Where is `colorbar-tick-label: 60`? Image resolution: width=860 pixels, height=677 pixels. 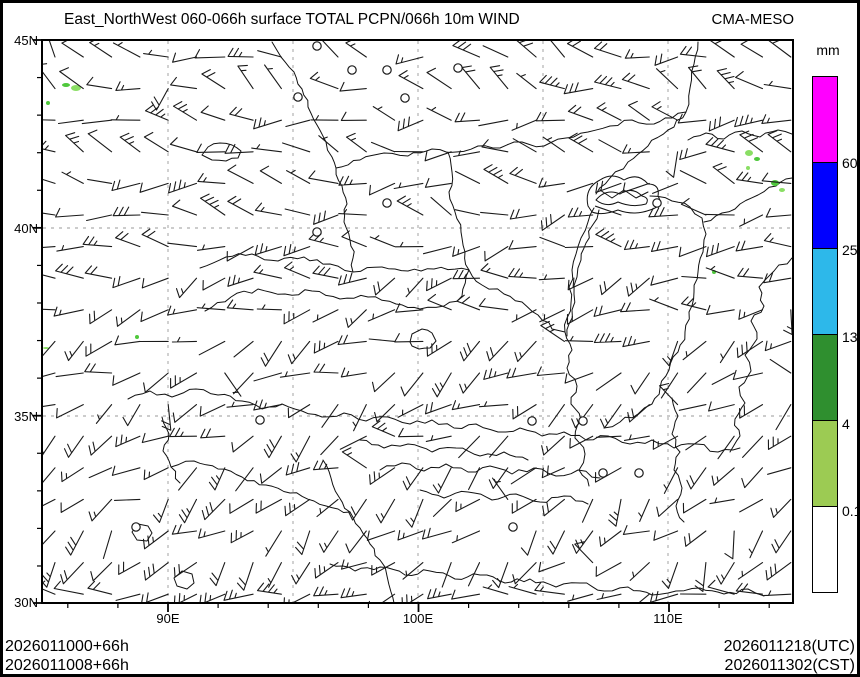 colorbar-tick-label: 60 is located at coordinates (850, 163).